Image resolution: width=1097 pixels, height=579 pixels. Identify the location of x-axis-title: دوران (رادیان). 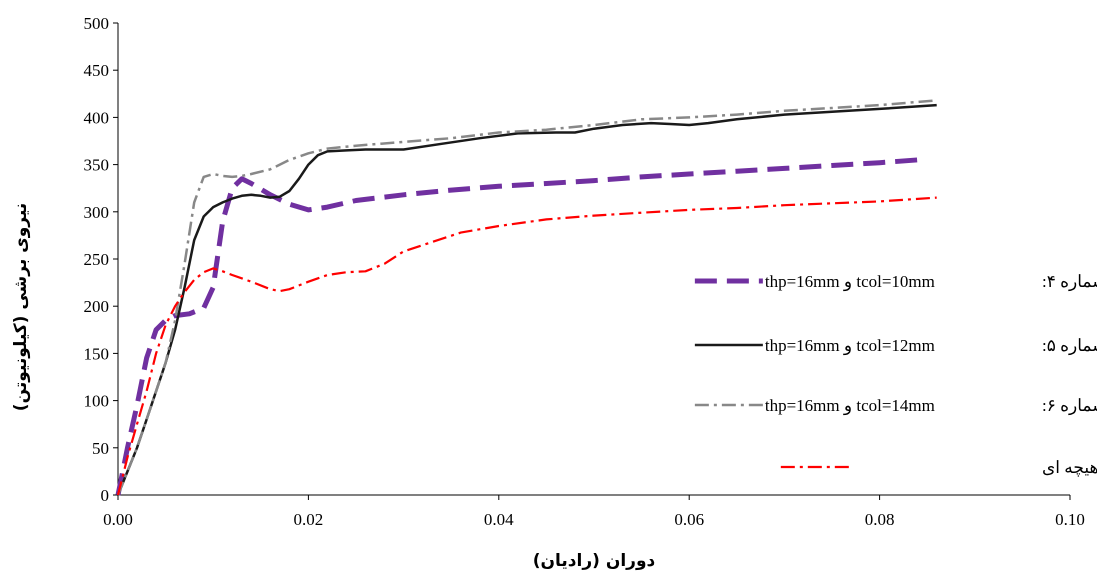
(594, 561).